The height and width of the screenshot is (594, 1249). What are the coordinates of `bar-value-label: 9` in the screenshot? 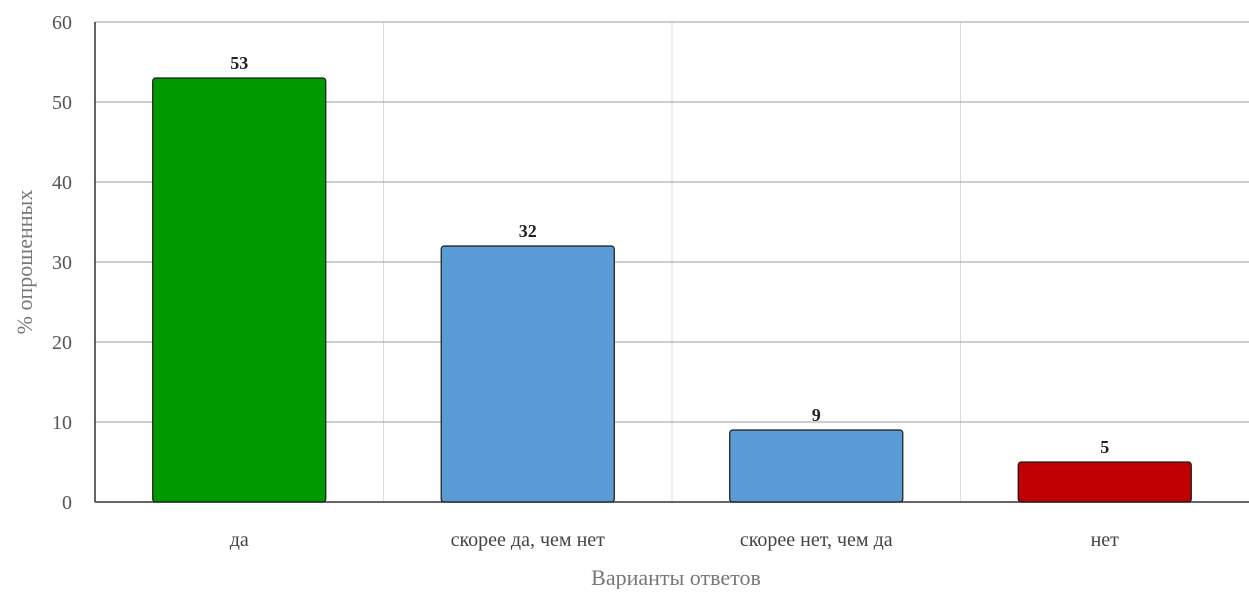 It's located at (816, 415).